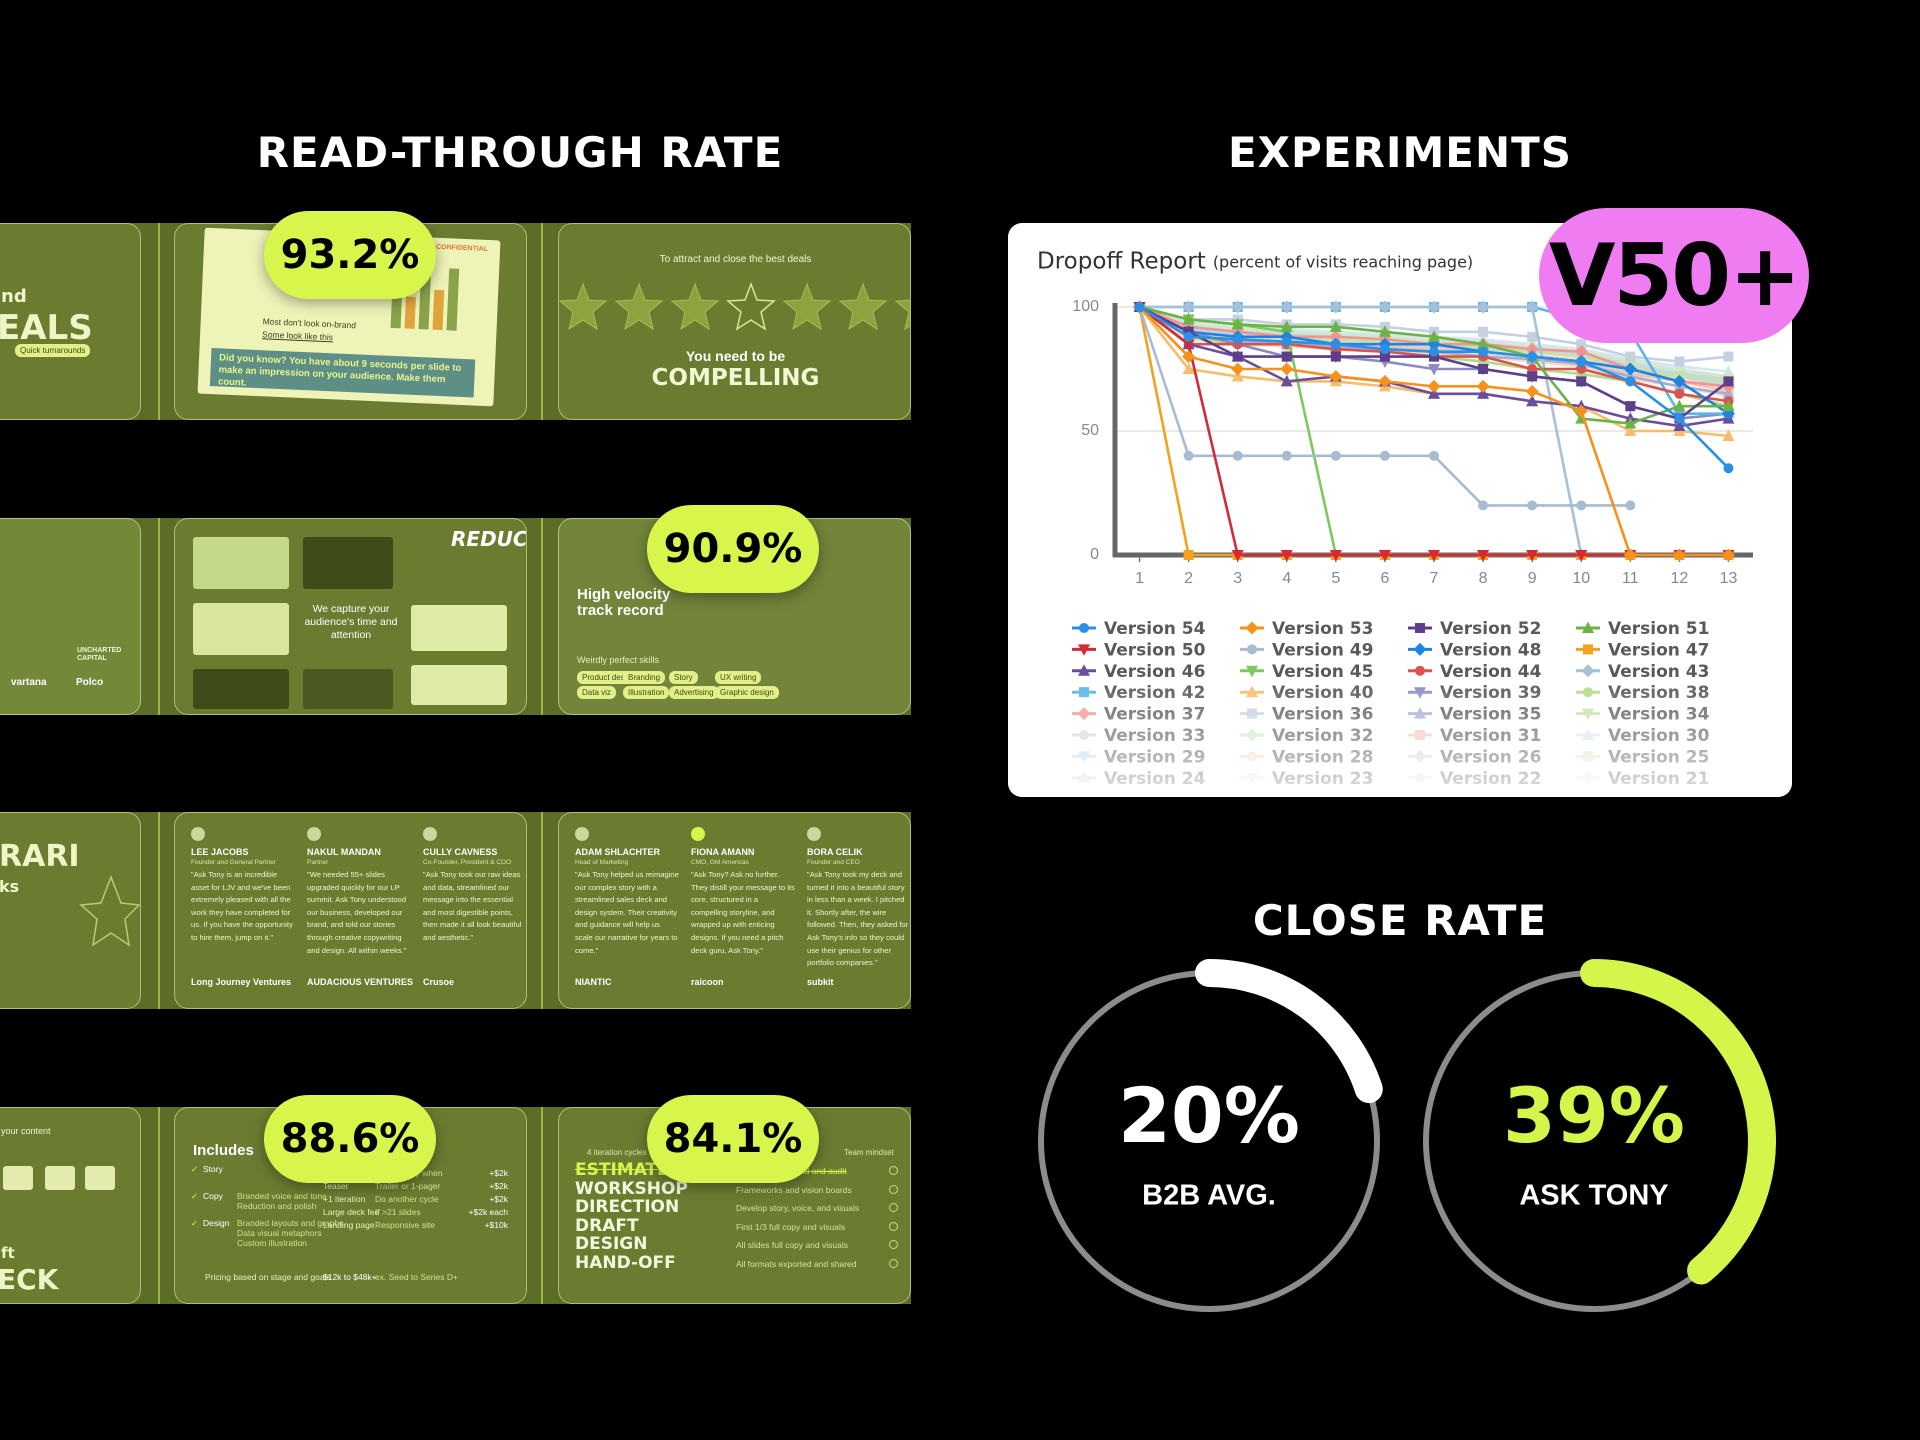  What do you see at coordinates (1491, 672) in the screenshot?
I see `legend-label: Version 44` at bounding box center [1491, 672].